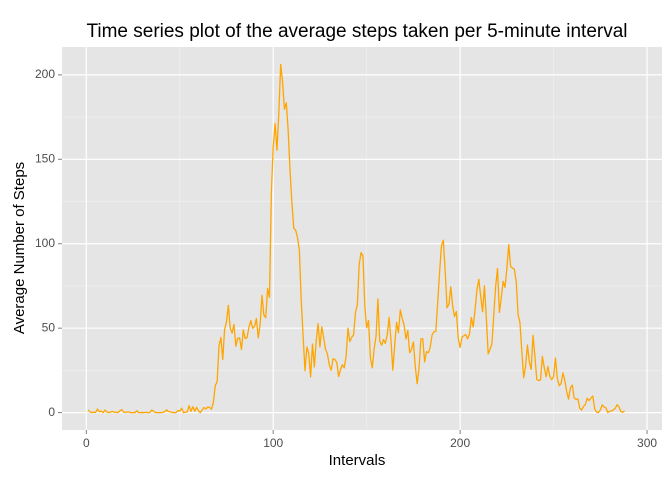 This screenshot has height=480, width=672. What do you see at coordinates (45, 243) in the screenshot?
I see `y-tick-label: 100` at bounding box center [45, 243].